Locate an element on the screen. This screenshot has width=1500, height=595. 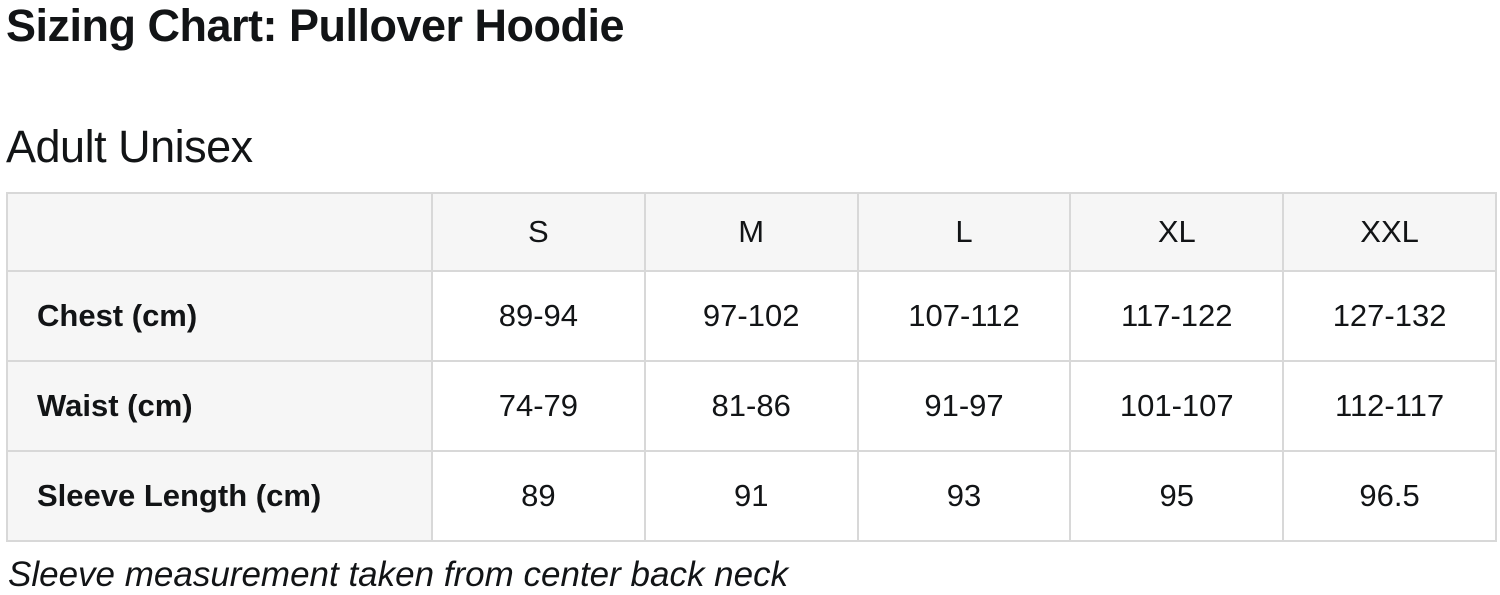
header-cell-size-xxl: XXL is located at coordinates (1389, 232).